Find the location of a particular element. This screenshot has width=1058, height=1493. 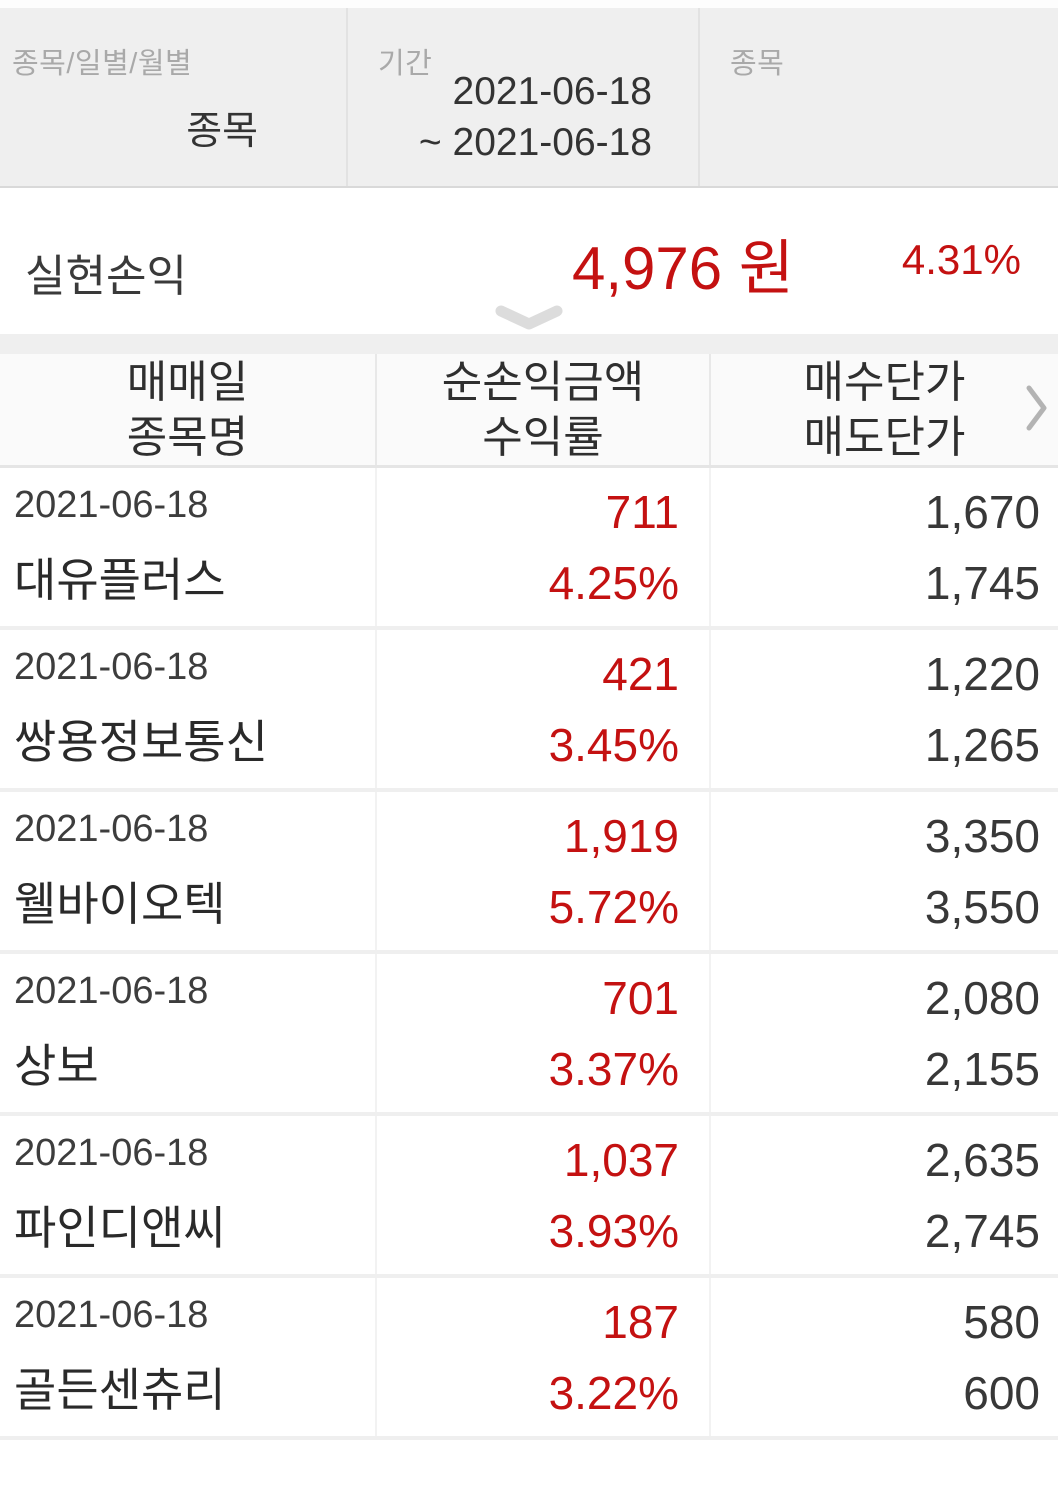

header-sell-price: 매도단가 is located at coordinates (884, 437).